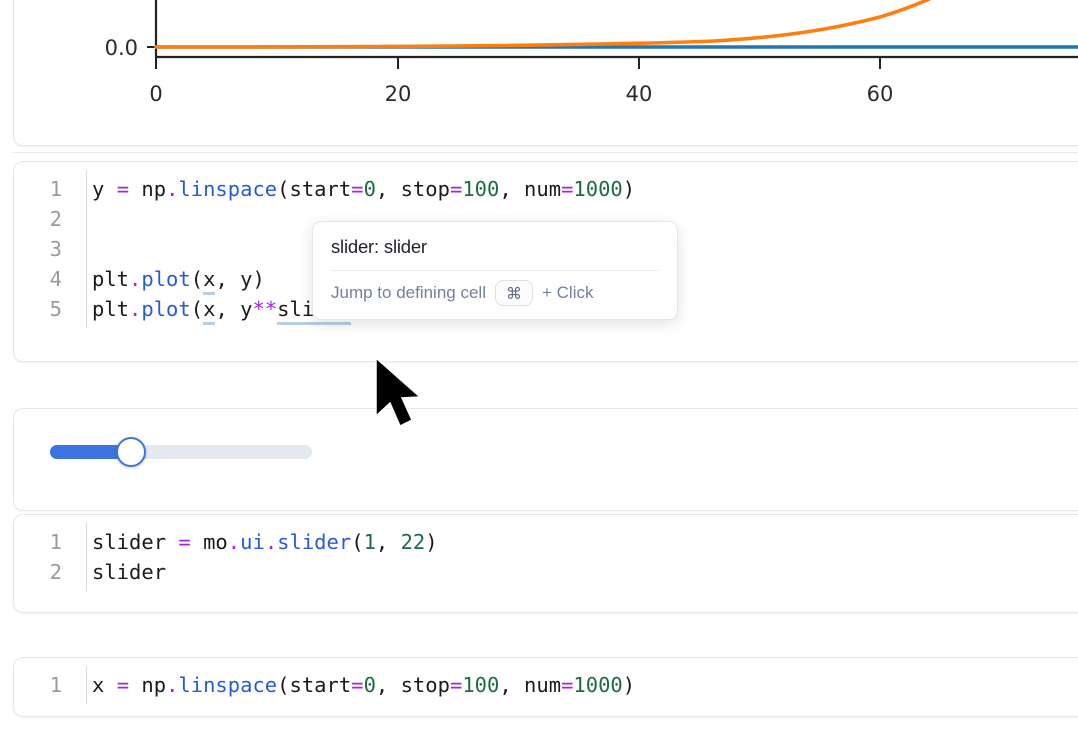  I want to click on chart-svg: 0.0 0 20 40 60, so click(591, 53).